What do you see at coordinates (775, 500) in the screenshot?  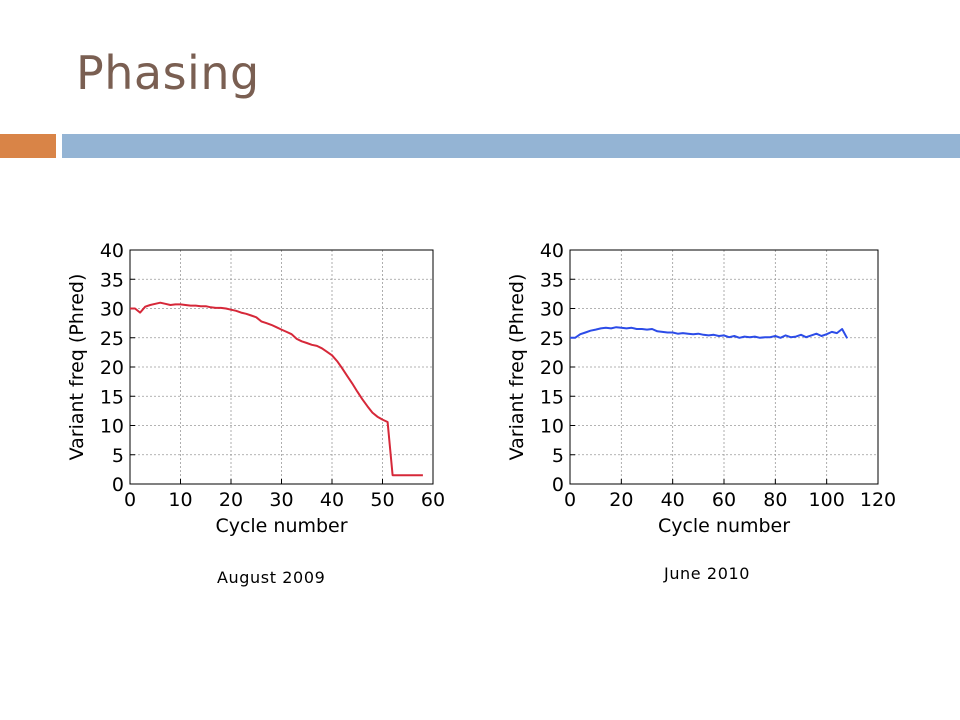 I see `x-tick-label: 80` at bounding box center [775, 500].